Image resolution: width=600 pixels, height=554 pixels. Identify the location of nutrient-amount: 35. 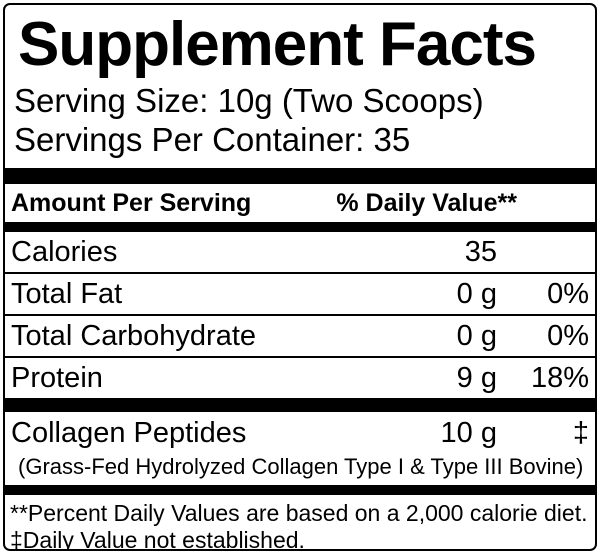
(480, 251).